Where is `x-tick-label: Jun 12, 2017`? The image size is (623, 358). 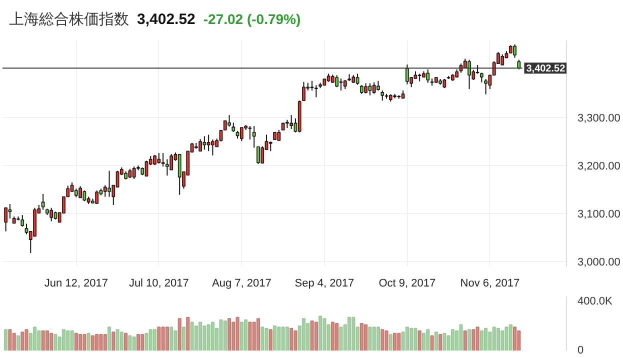
x-tick-label: Jun 12, 2017 is located at coordinates (76, 284).